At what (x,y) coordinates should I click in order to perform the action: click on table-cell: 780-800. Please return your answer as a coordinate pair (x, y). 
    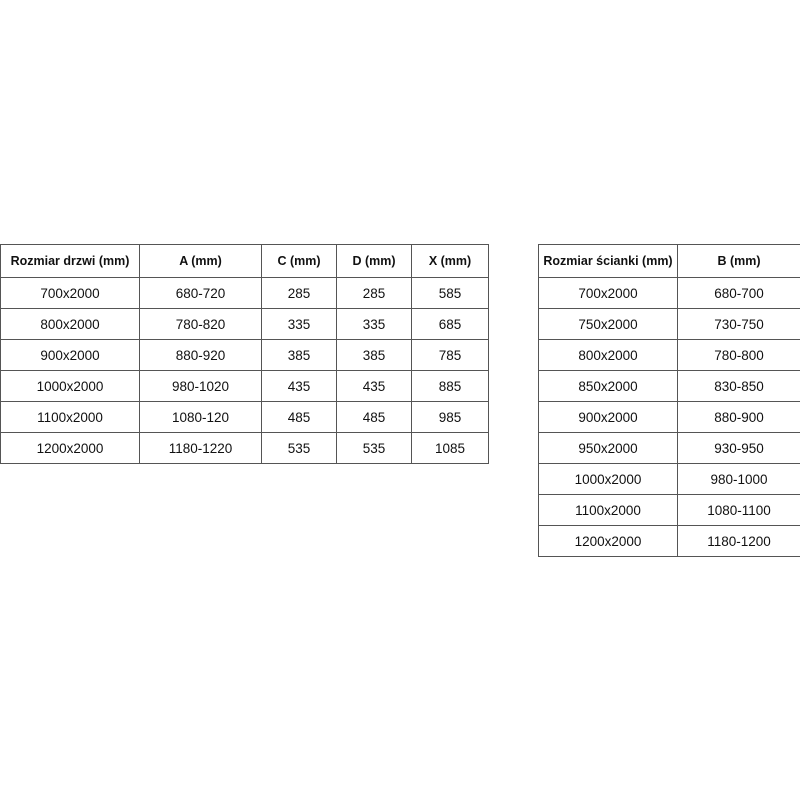
    Looking at the image, I should click on (738, 355).